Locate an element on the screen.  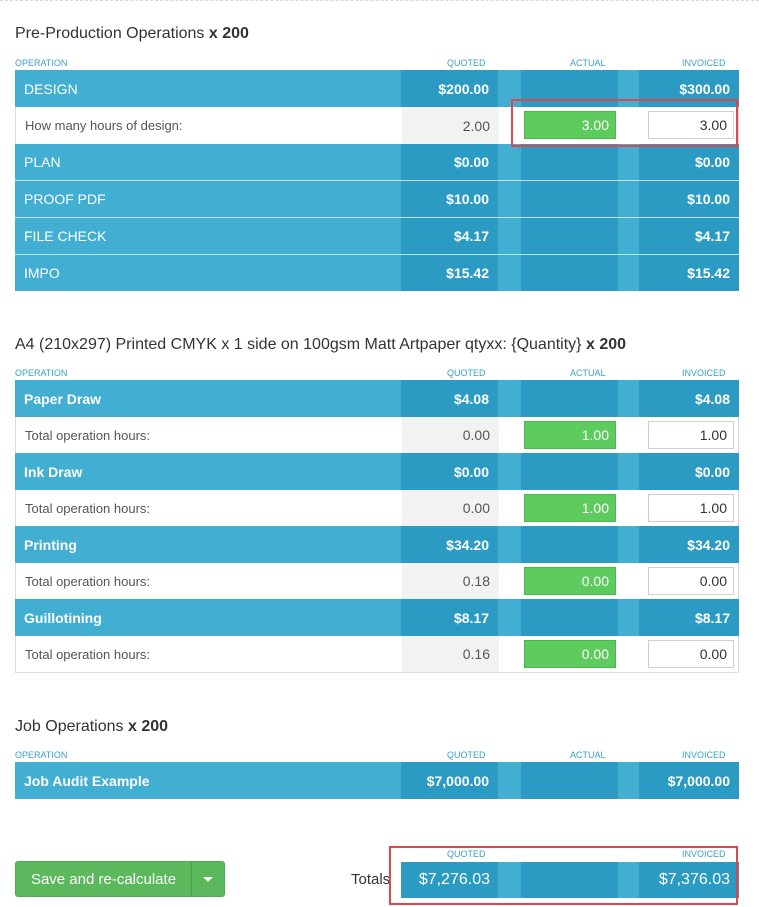
operation-row-plan: PLAN $0.00 $0.00 is located at coordinates (377, 162).